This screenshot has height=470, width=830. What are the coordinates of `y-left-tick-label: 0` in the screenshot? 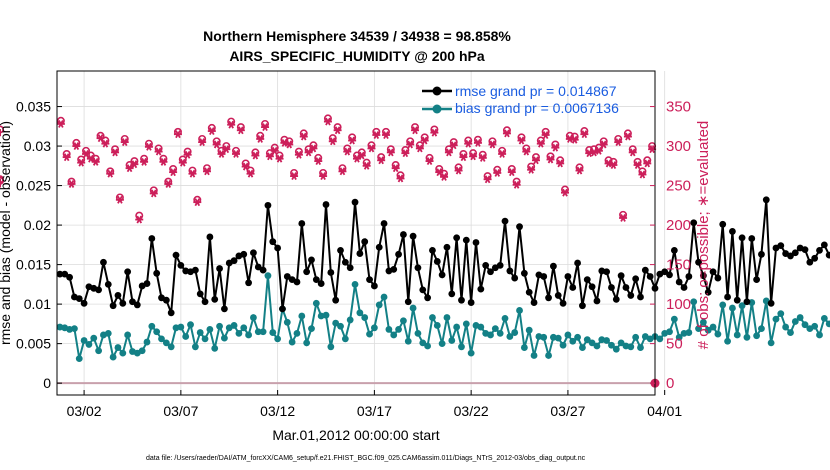 It's located at (47, 383).